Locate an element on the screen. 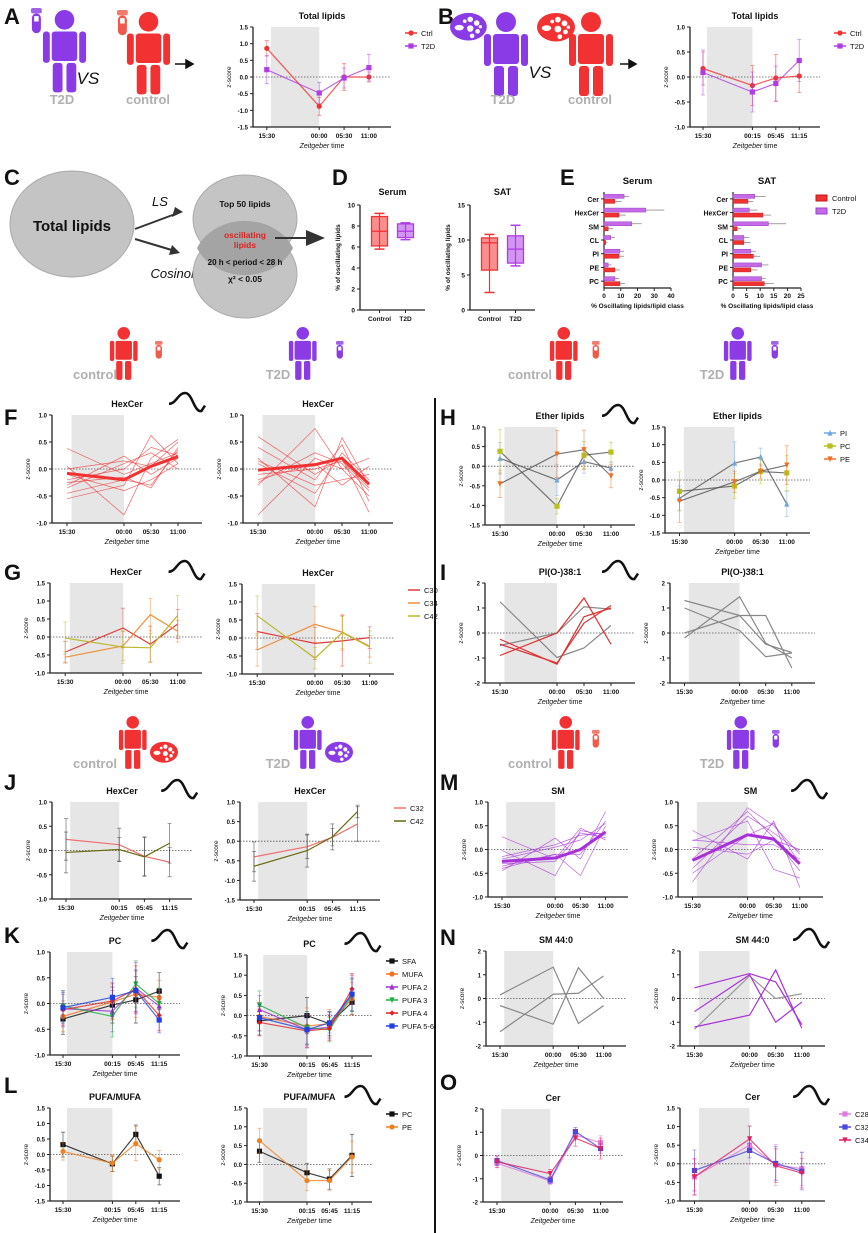  person-torso is located at coordinates (737, 350).